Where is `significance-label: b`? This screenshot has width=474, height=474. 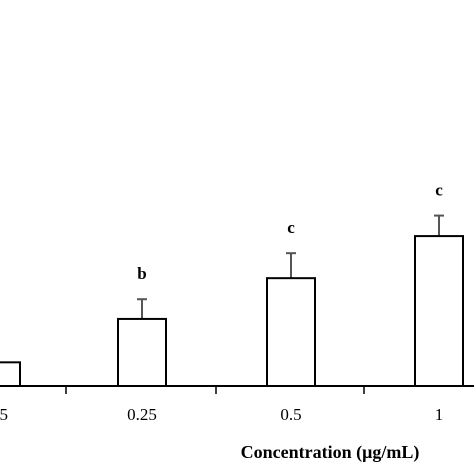
significance-label: b is located at coordinates (141, 273).